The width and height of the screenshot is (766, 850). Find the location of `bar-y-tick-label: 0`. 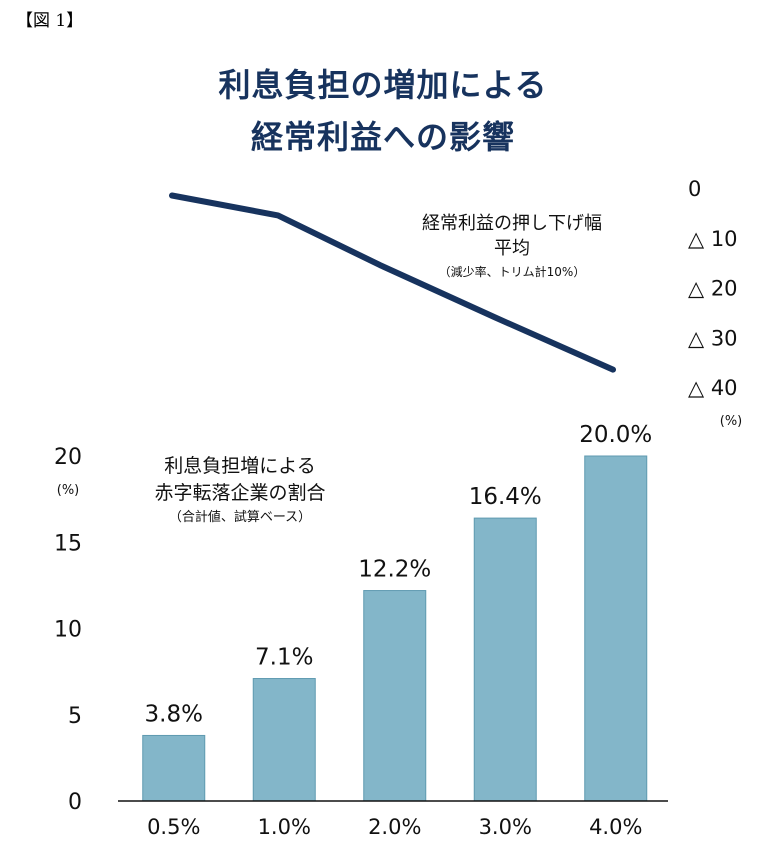

bar-y-tick-label: 0 is located at coordinates (75, 802).